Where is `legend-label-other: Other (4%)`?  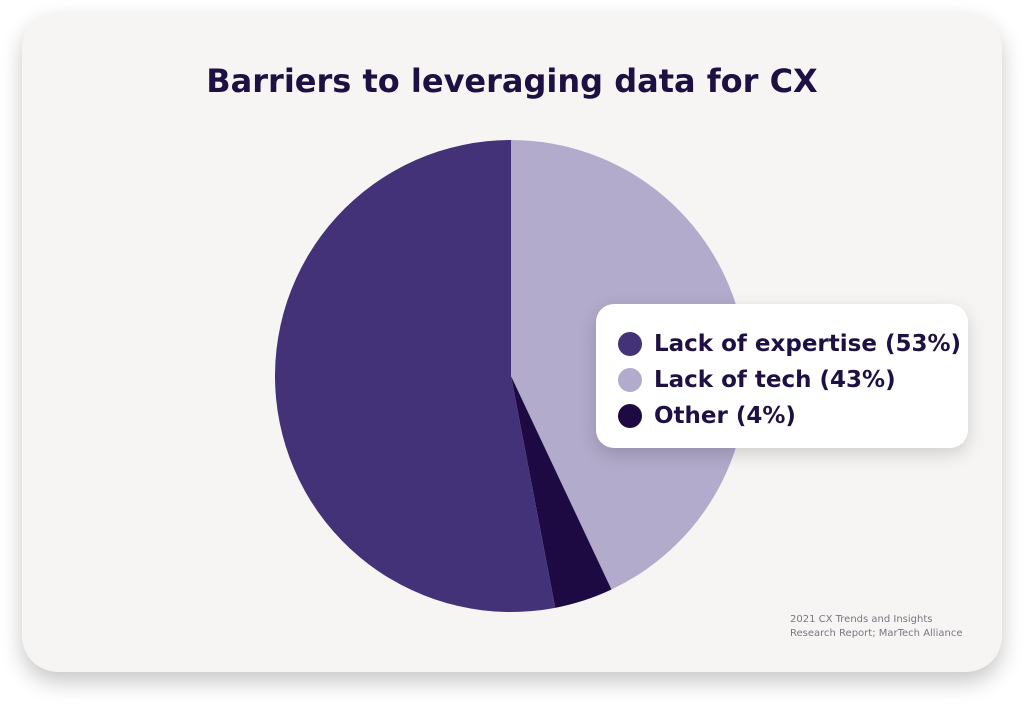
legend-label-other: Other (4%) is located at coordinates (725, 416).